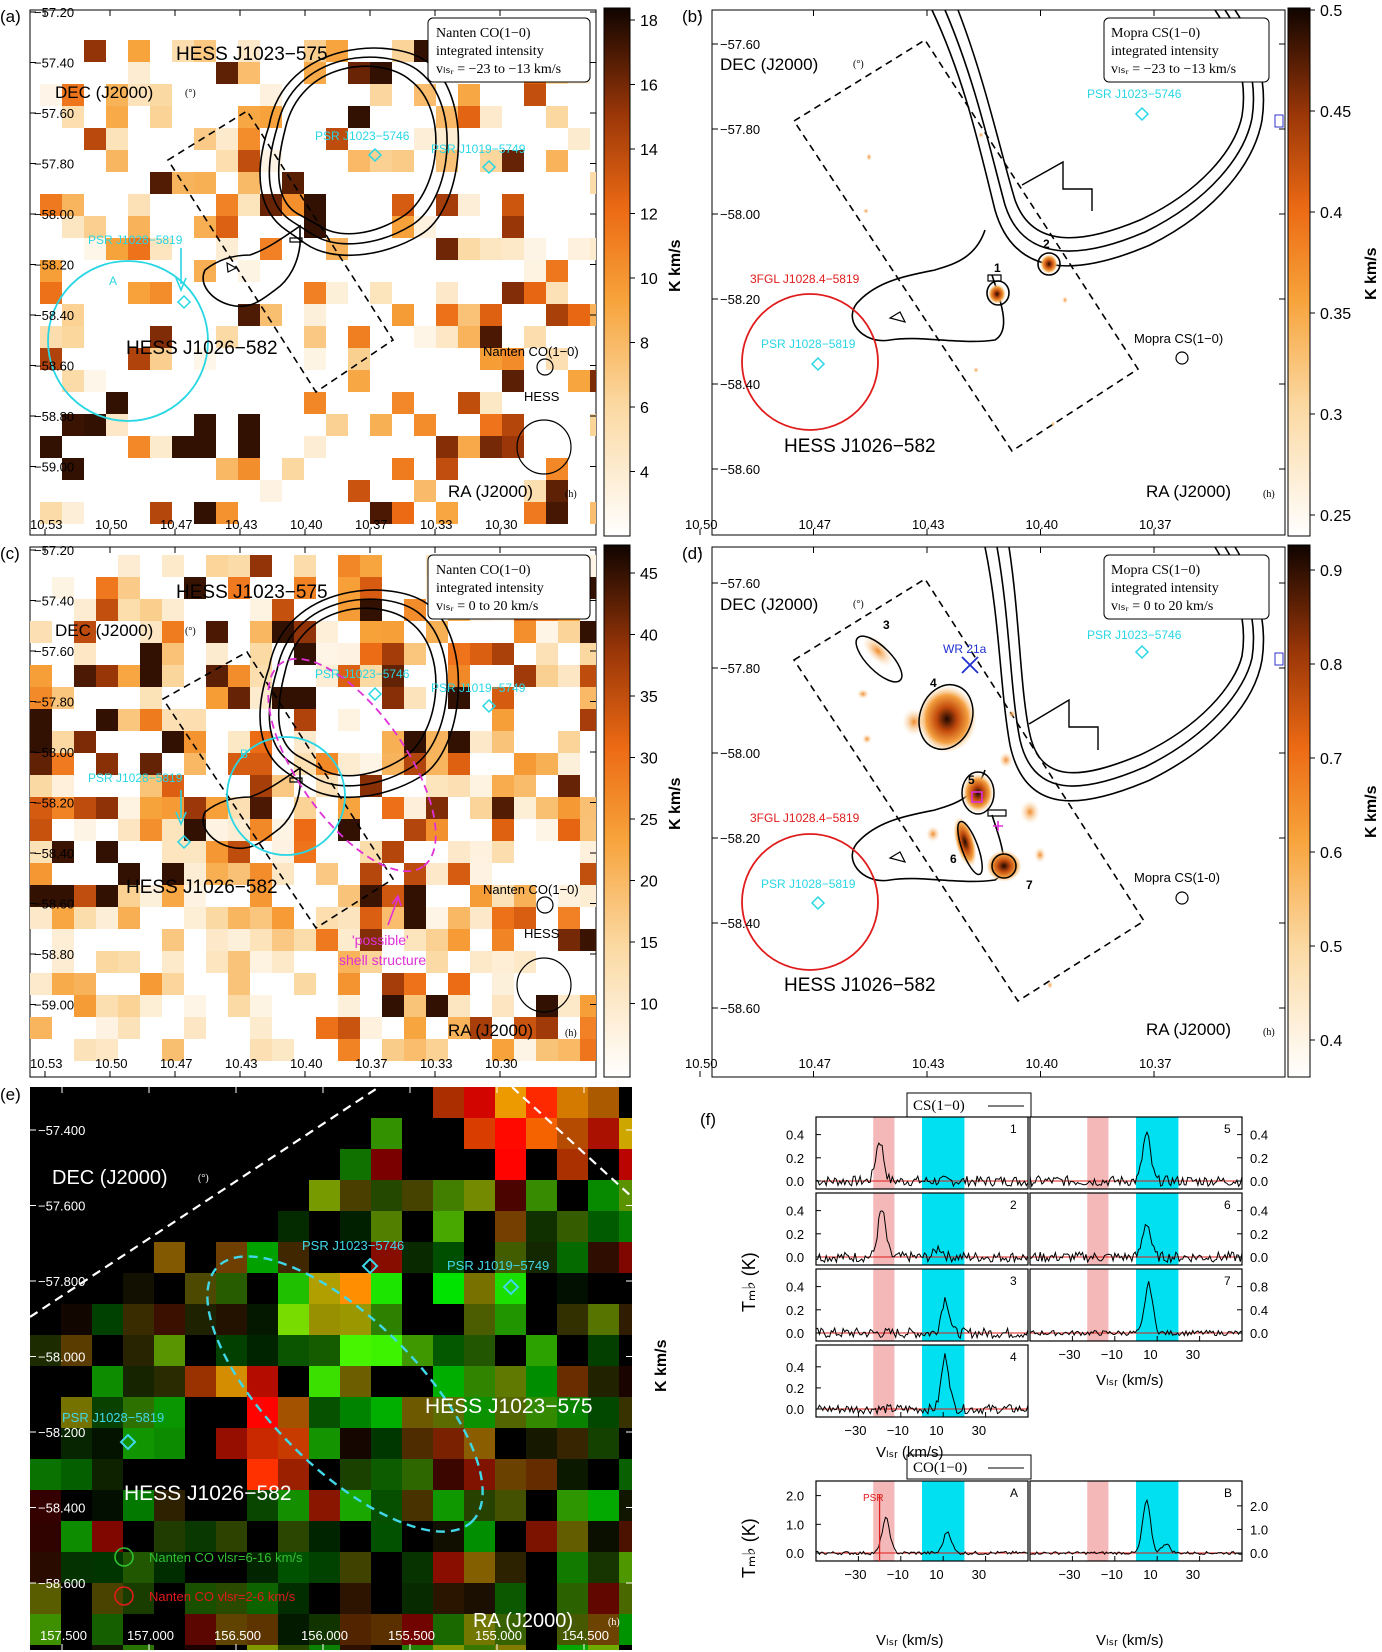 The width and height of the screenshot is (1382, 1652). I want to click on beam-label: Nanten CO(1−0), so click(531, 351).